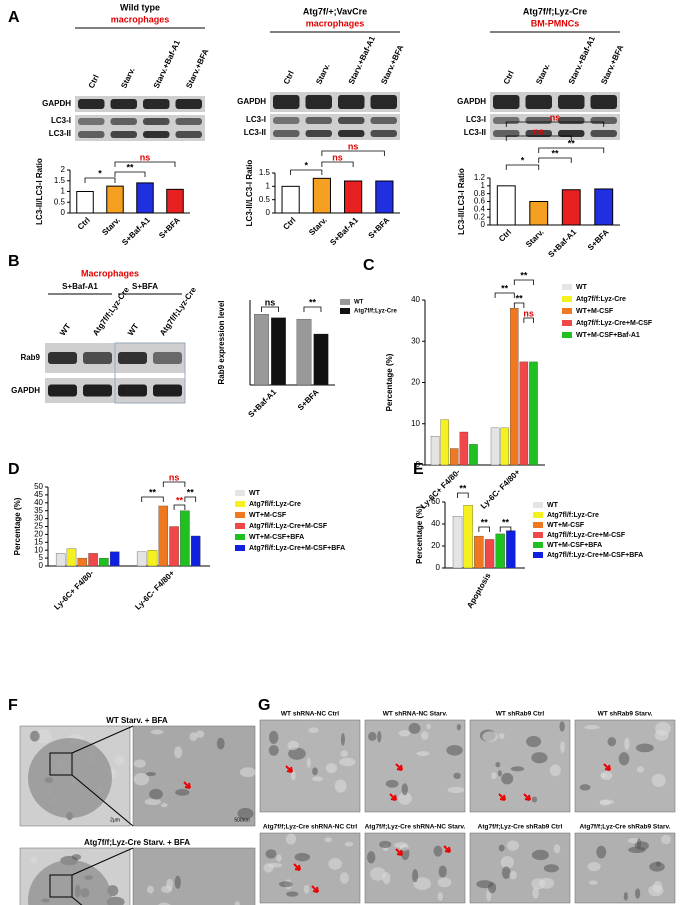  What do you see at coordinates (102, 800) in the screenshot?
I see `rule` at bounding box center [102, 800].